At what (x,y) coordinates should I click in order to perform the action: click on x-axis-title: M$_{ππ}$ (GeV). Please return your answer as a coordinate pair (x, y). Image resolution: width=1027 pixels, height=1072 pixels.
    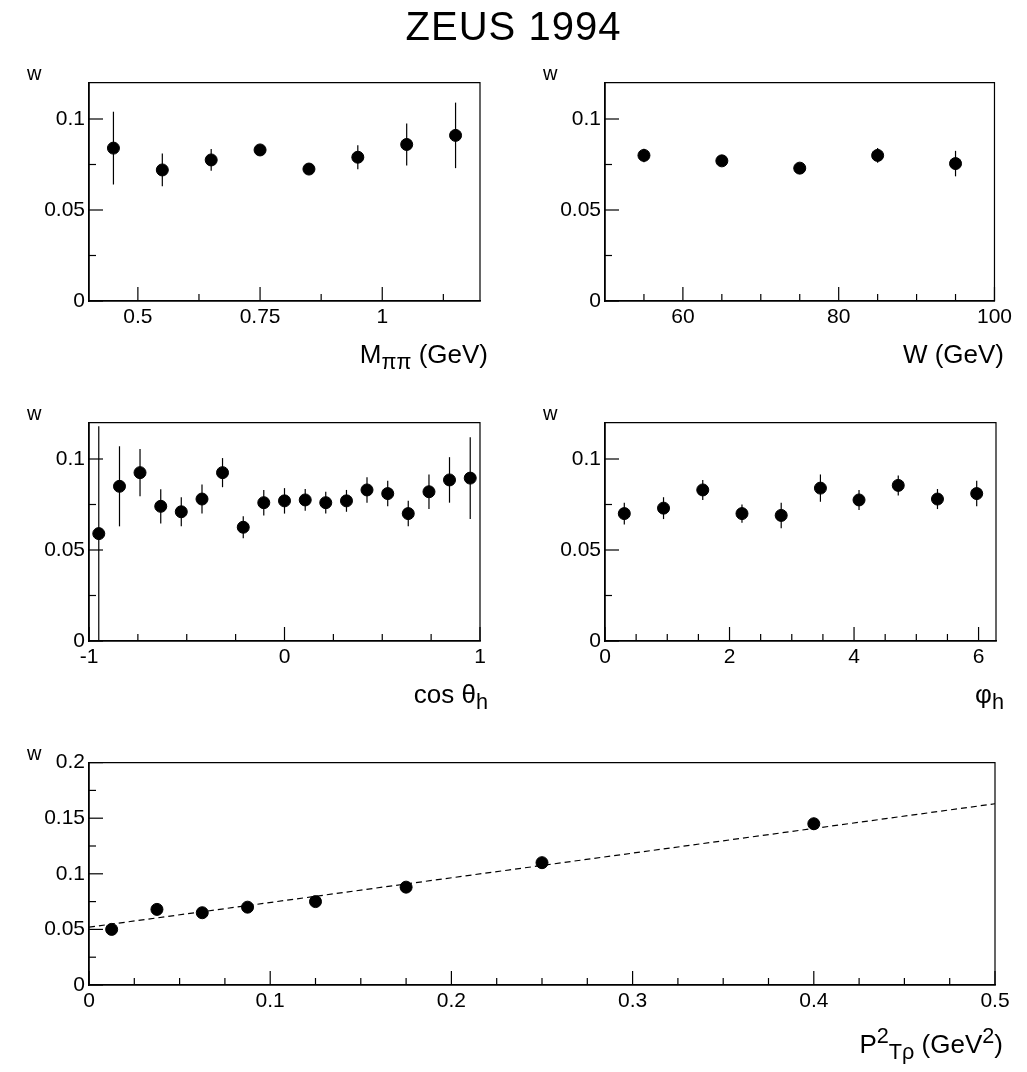
    Looking at the image, I should click on (423, 357).